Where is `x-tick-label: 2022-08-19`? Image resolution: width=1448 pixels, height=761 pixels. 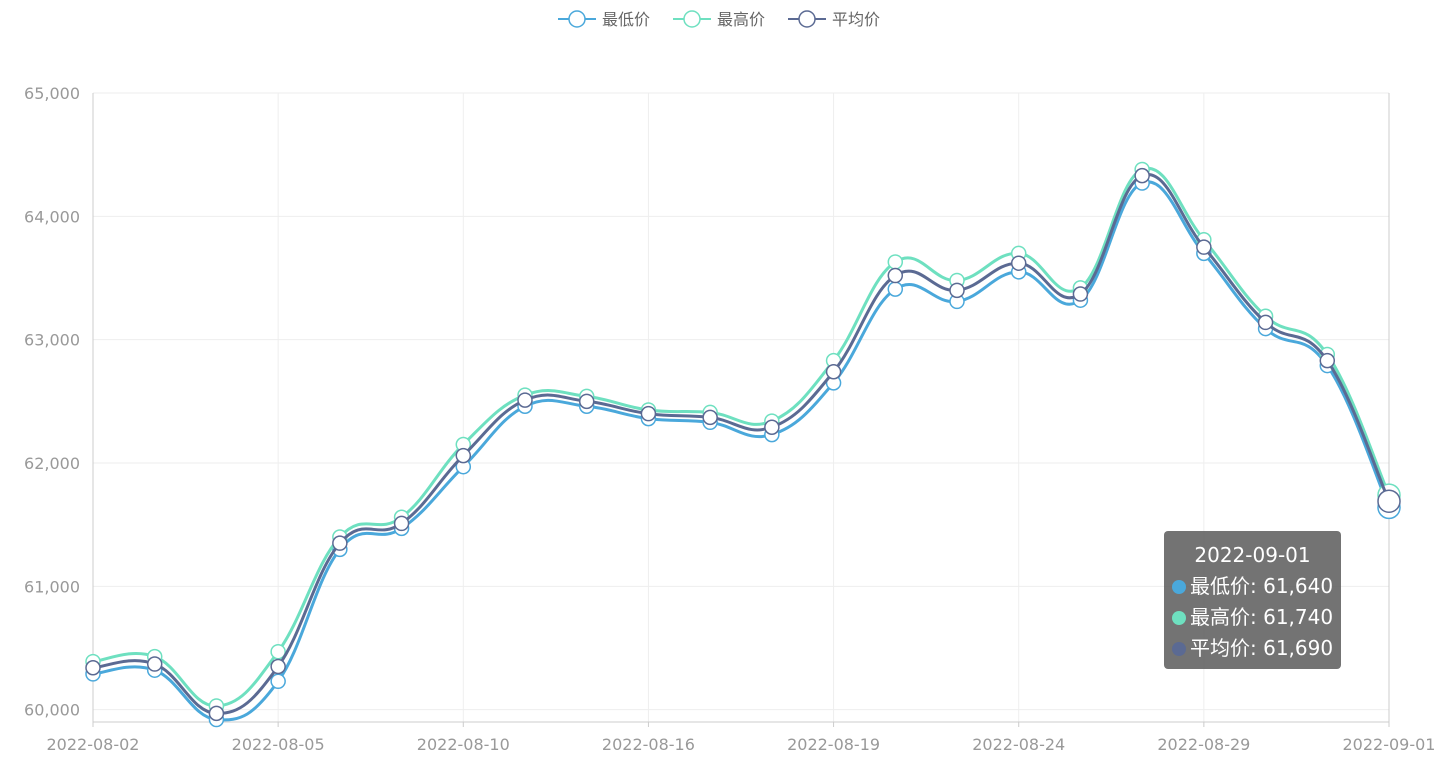
x-tick-label: 2022-08-19 is located at coordinates (833, 744).